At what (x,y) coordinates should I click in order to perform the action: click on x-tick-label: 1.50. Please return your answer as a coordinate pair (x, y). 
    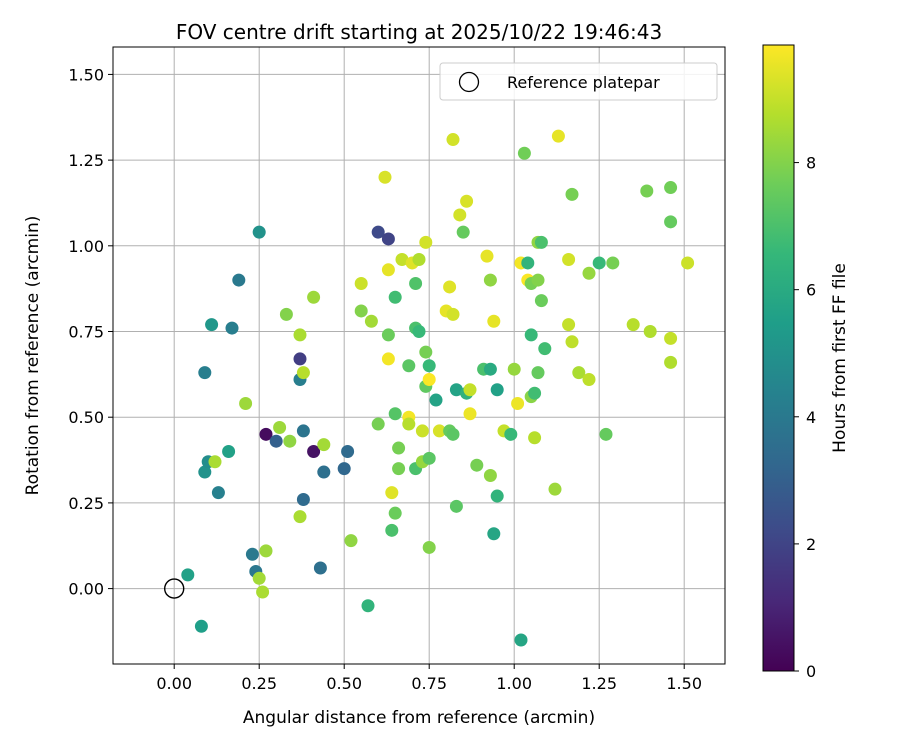
    Looking at the image, I should click on (684, 683).